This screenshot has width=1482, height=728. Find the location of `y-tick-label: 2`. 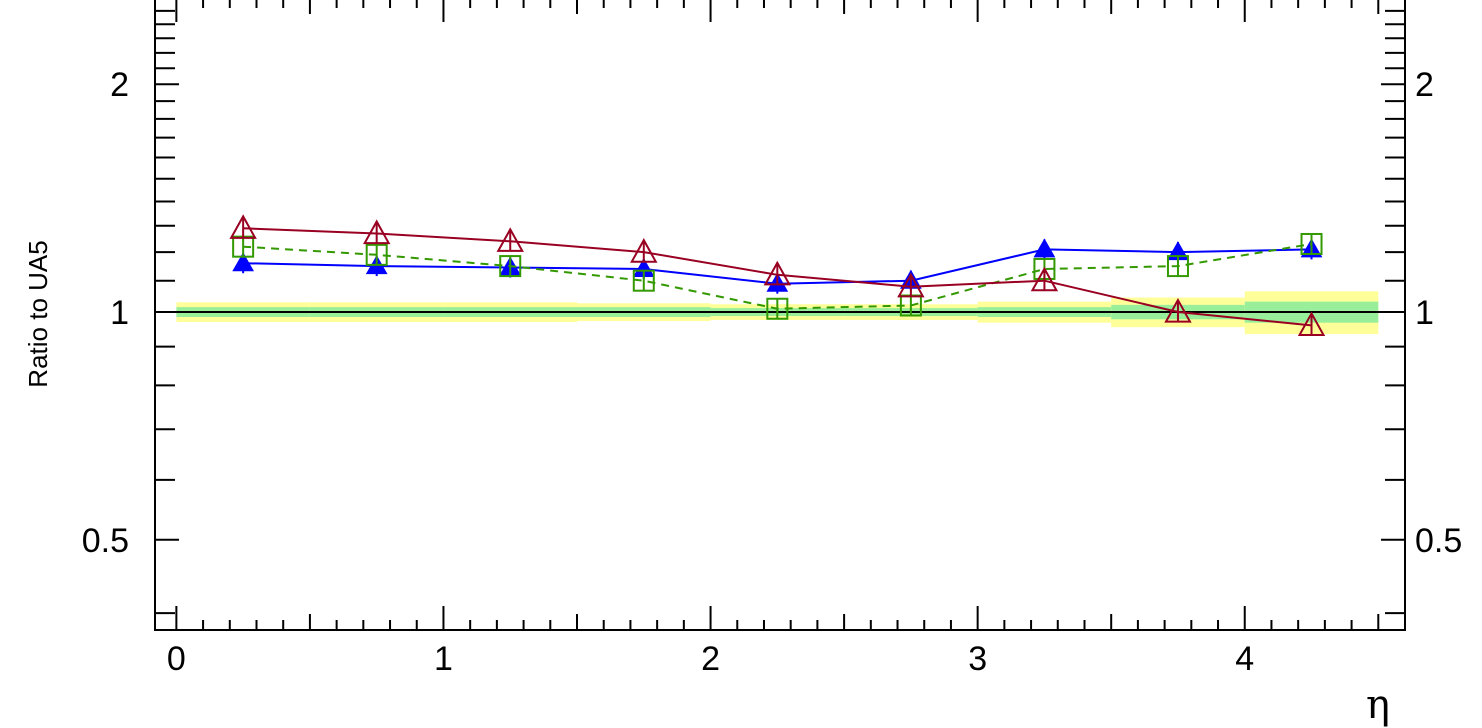

y-tick-label: 2 is located at coordinates (119, 85).